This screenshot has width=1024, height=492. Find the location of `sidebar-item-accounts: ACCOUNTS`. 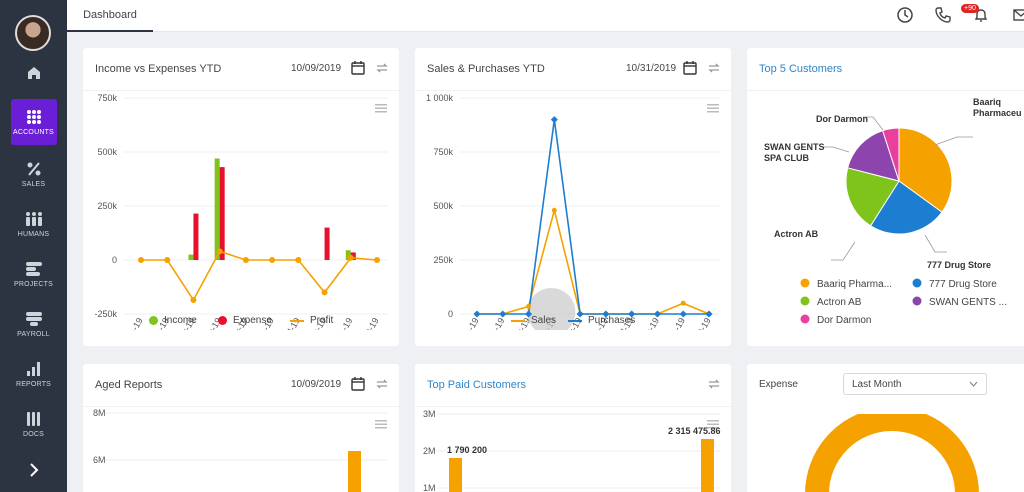

sidebar-item-accounts: ACCOUNTS is located at coordinates (33, 122).